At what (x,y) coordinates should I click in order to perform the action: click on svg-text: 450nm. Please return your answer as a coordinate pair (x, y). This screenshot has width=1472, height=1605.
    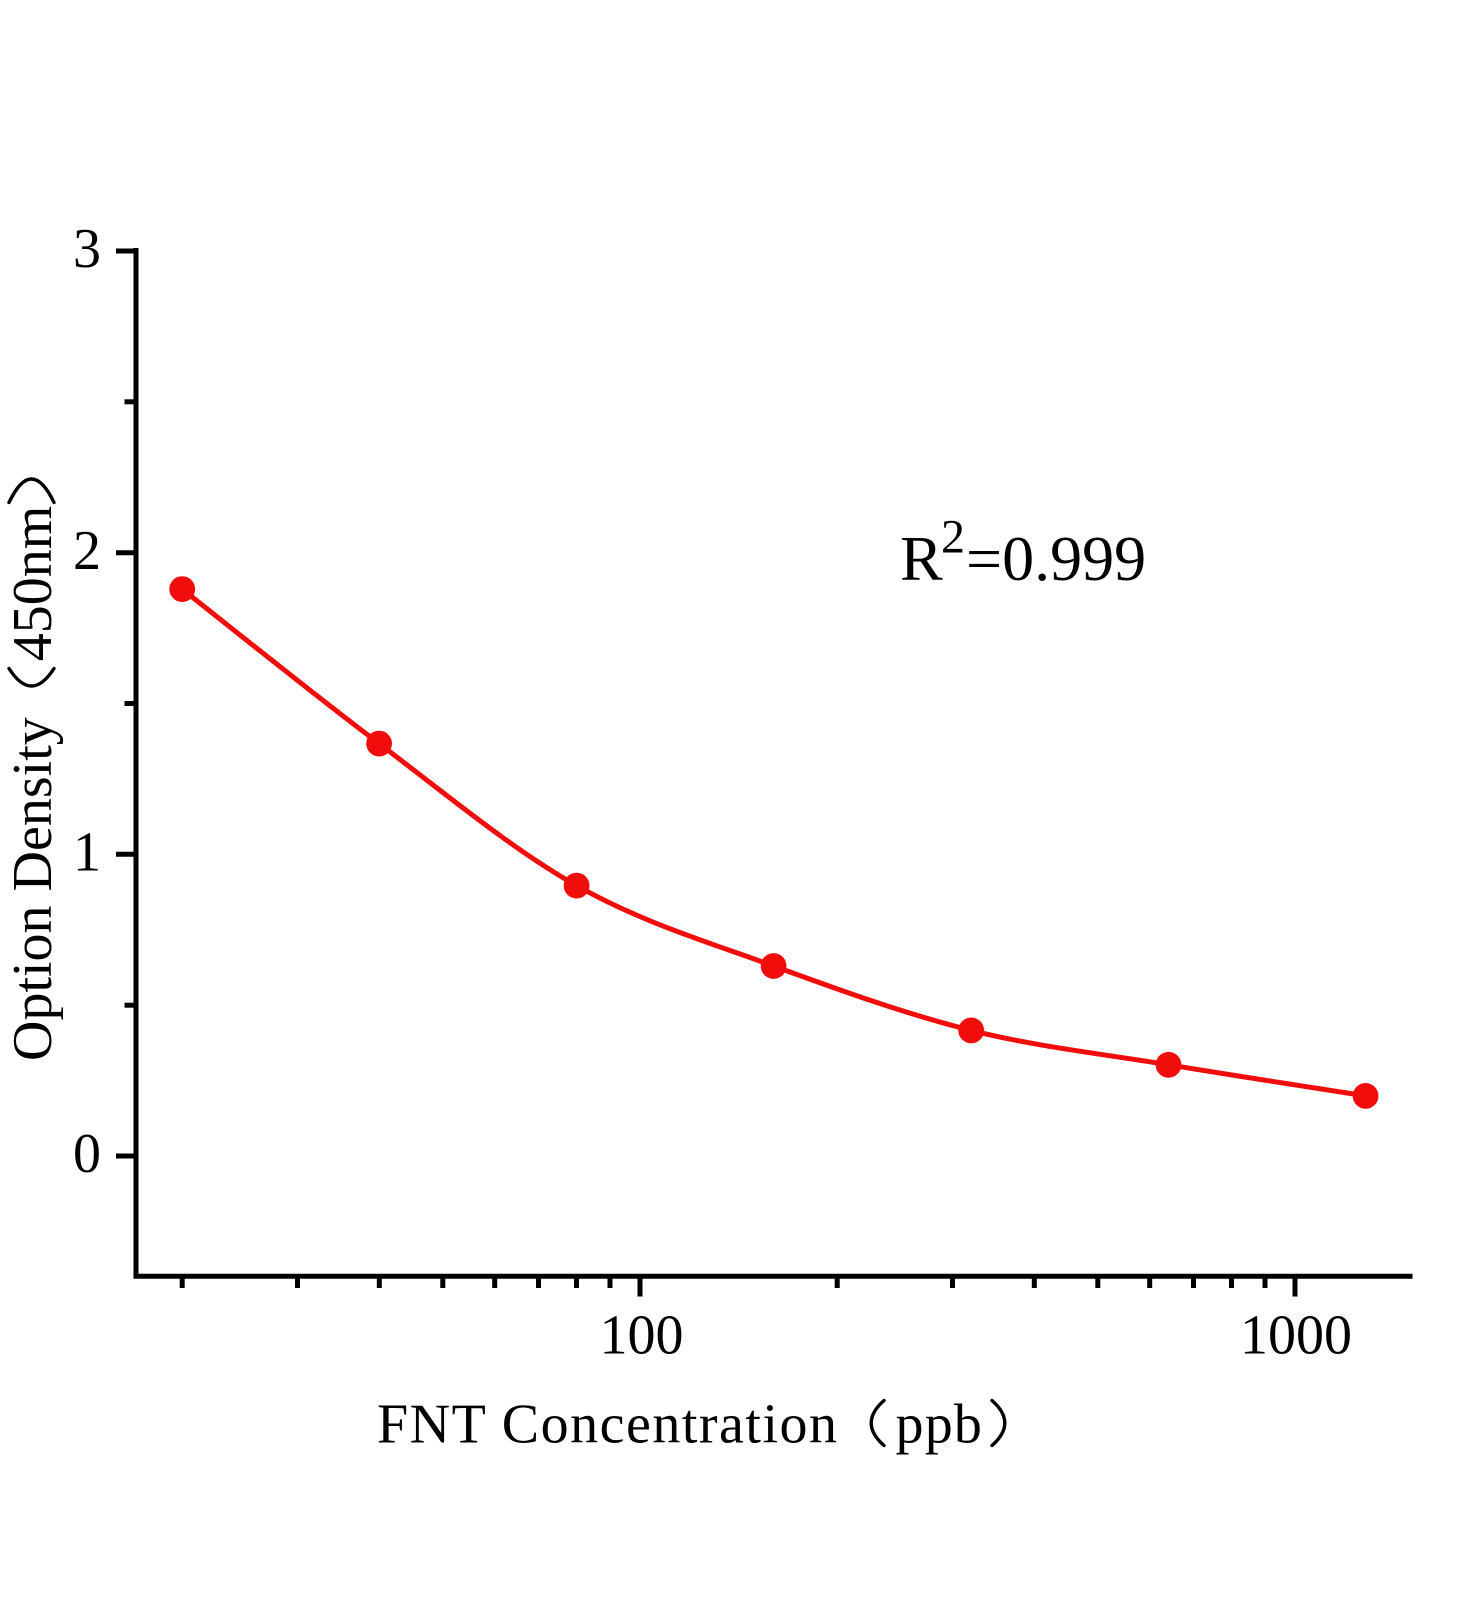
    Looking at the image, I should click on (33, 584).